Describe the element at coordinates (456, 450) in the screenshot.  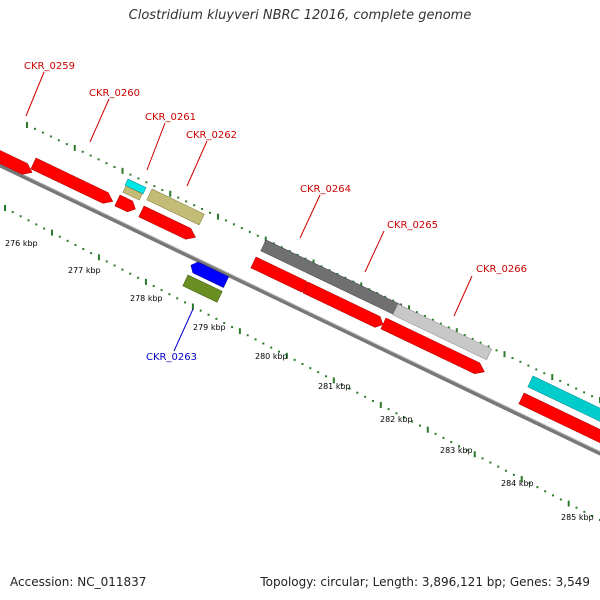
I see `kbp-tick-label: 283 kbp` at that location.